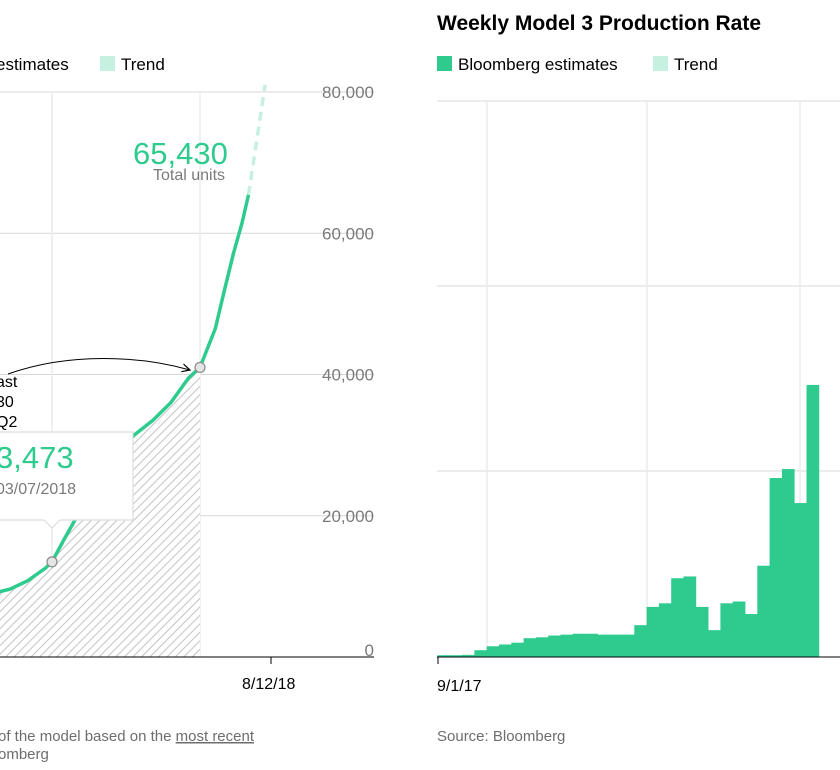 Image resolution: width=840 pixels, height=770 pixels. I want to click on left-y-tick-label: 20,000, so click(348, 516).